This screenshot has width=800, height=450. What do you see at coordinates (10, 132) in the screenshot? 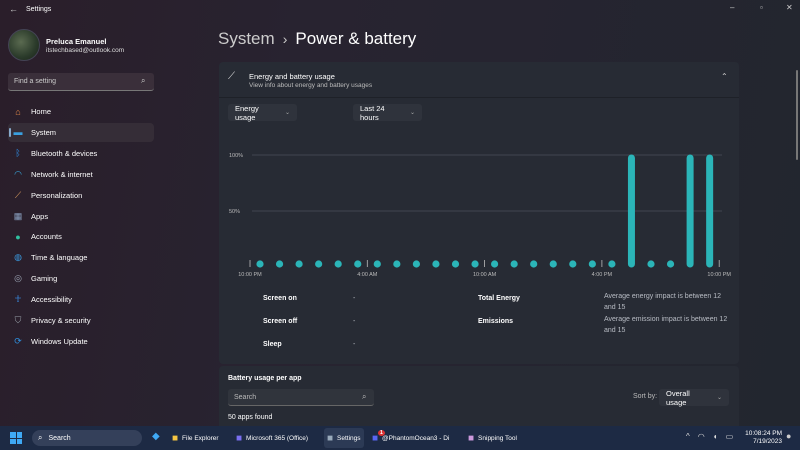
I see `active-indicator` at bounding box center [10, 132].